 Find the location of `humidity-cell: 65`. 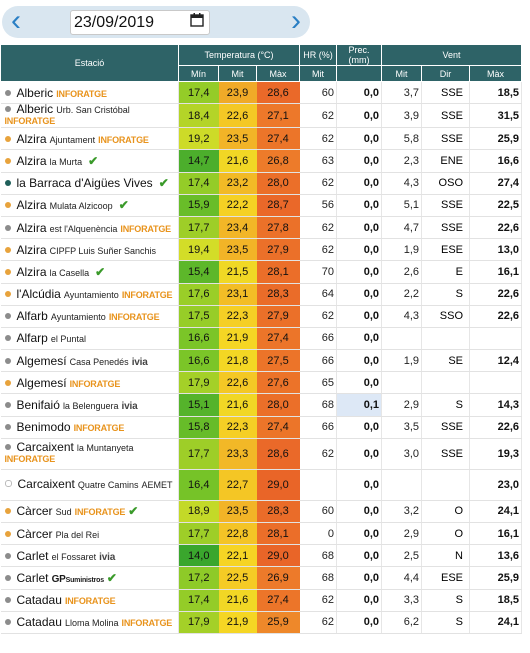

humidity-cell: 65 is located at coordinates (318, 383).